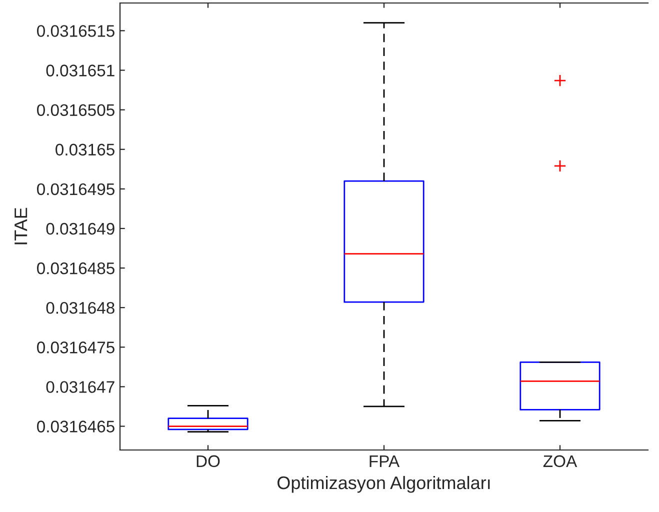  Describe the element at coordinates (208, 461) in the screenshot. I see `x-tick-label: DO` at that location.